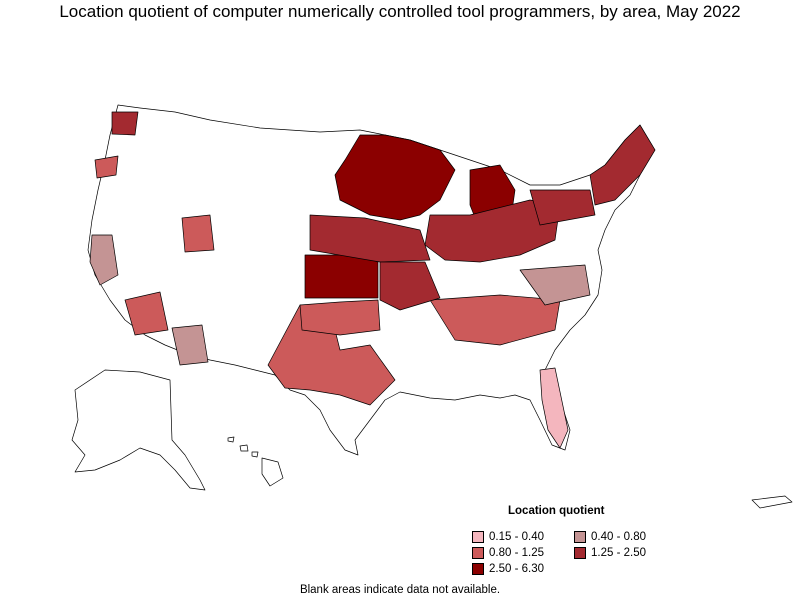 The height and width of the screenshot is (600, 800). I want to click on legend-item-1: 0.15 - 0.40, so click(508, 537).